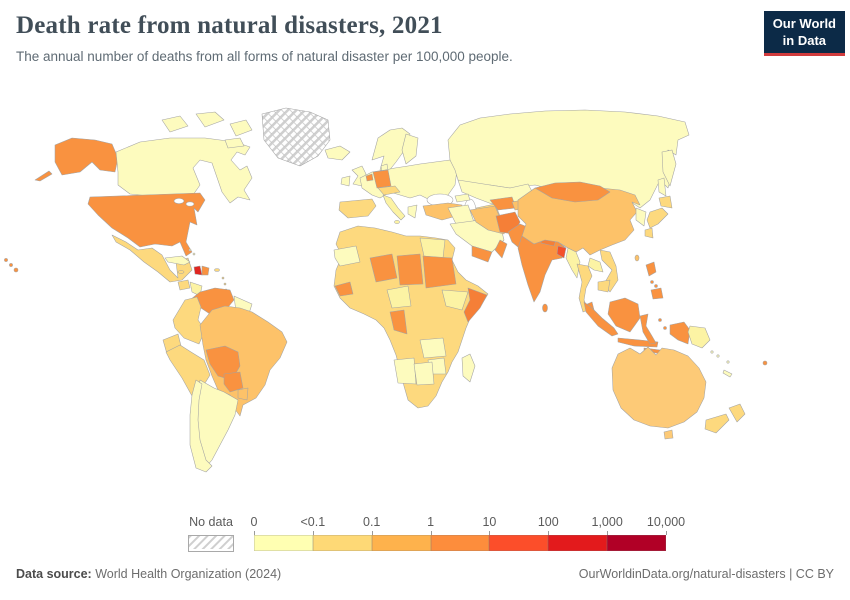 The width and height of the screenshot is (850, 600). What do you see at coordinates (181, 272) in the screenshot?
I see `region-jamaica` at bounding box center [181, 272].